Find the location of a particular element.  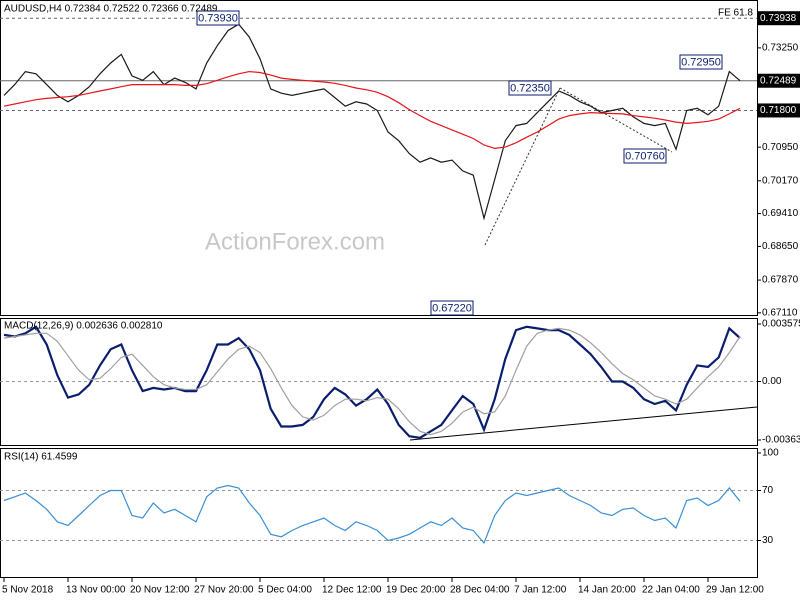

annotation-label: 0.73930 is located at coordinates (218, 18).